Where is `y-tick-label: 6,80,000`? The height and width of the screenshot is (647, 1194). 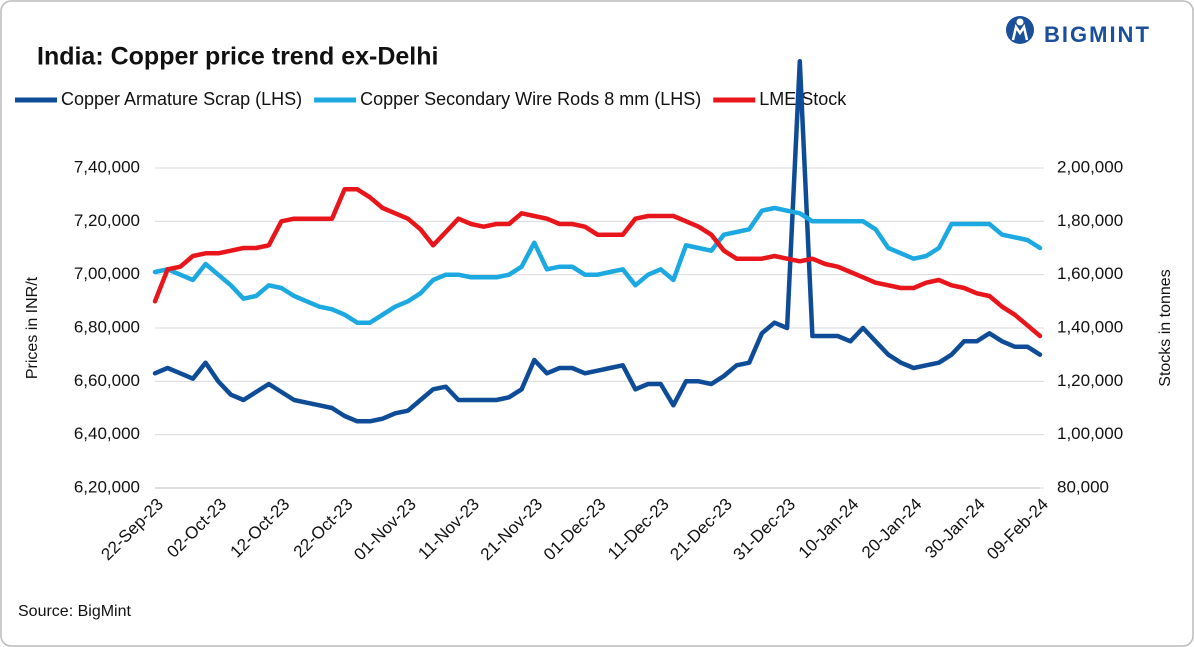 y-tick-label: 6,80,000 is located at coordinates (107, 326).